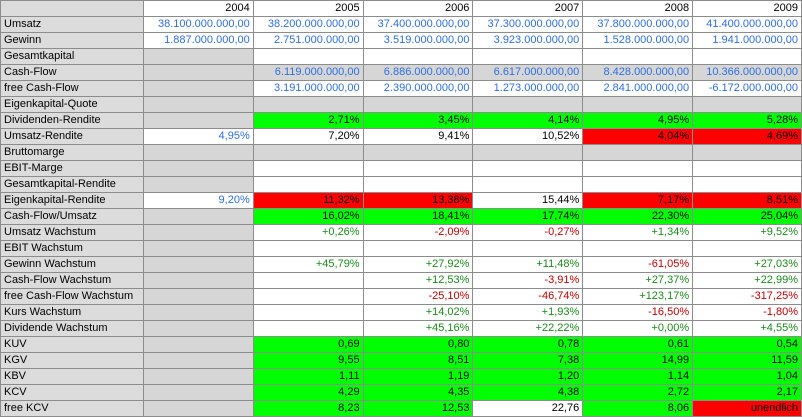 The image size is (802, 417). I want to click on value-cell: 14,99, so click(638, 360).